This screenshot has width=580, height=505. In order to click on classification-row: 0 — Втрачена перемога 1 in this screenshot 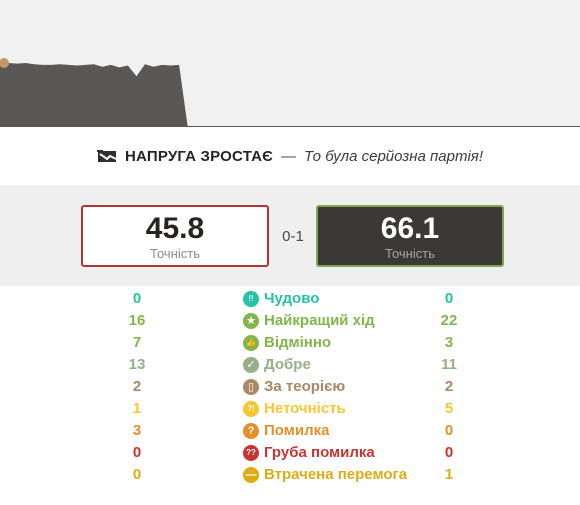, I will do `click(290, 475)`.